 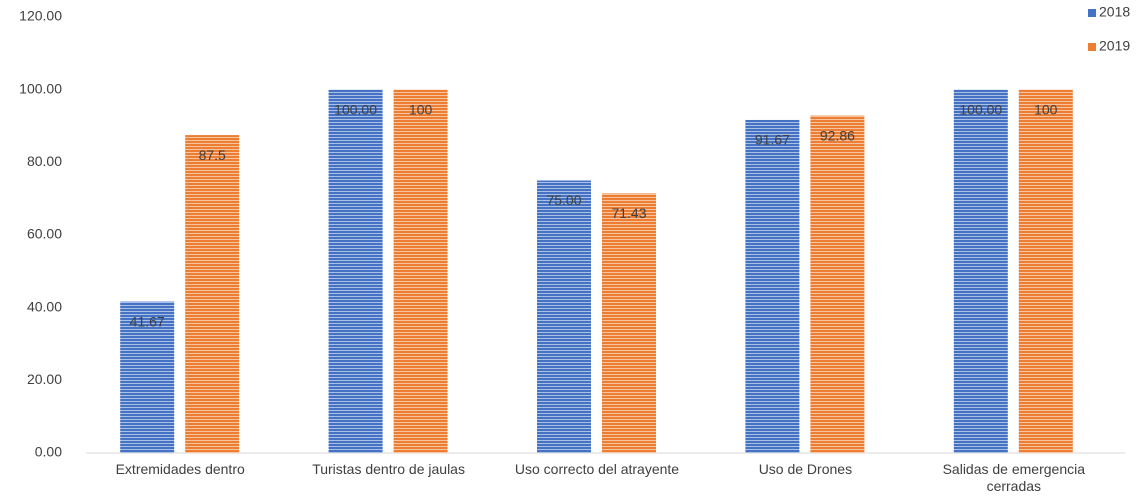 What do you see at coordinates (805, 469) in the screenshot?
I see `x-tick-label: Uso de Drones` at bounding box center [805, 469].